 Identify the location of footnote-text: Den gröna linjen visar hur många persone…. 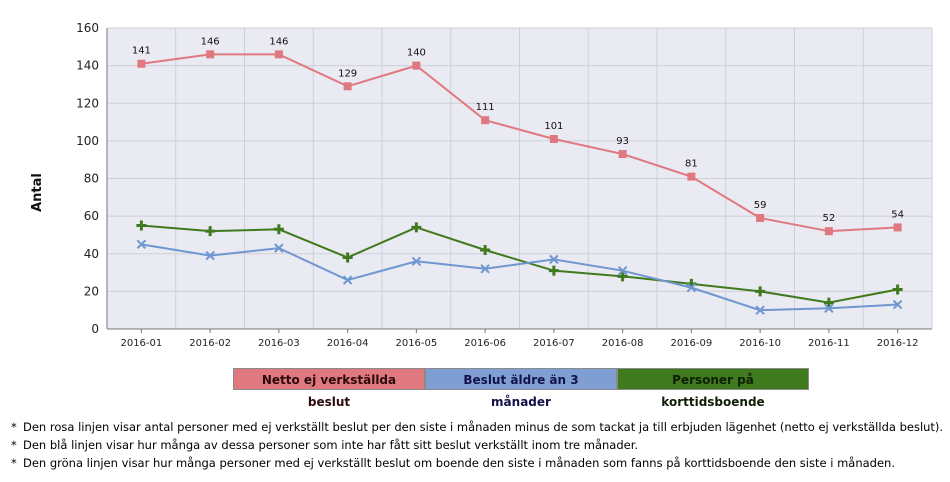
(459, 463).